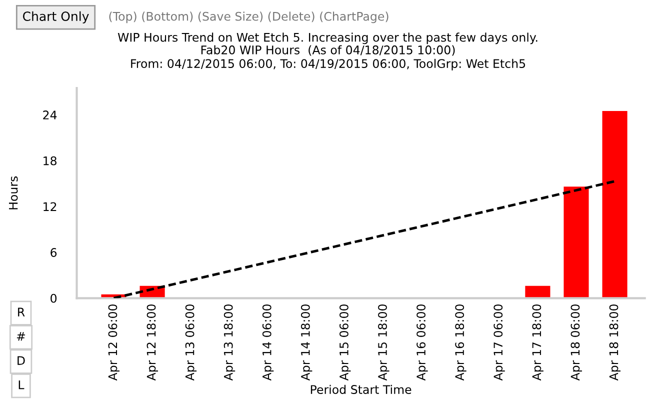 Image resolution: width=656 pixels, height=404 pixels. What do you see at coordinates (422, 342) in the screenshot?
I see `x-tick-label: Apr 16 06:00` at bounding box center [422, 342].